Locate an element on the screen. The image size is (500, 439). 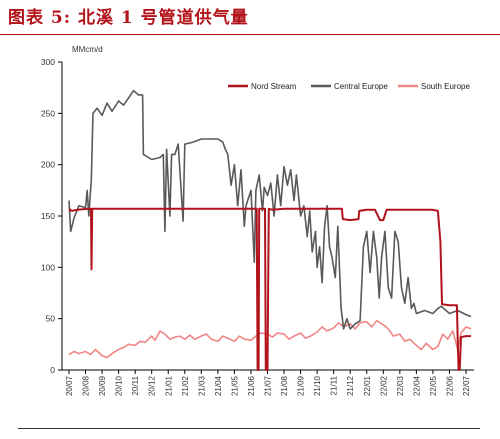
figure-title: 图表 5: 北溪 1 号管道供气量 is located at coordinates (128, 18).